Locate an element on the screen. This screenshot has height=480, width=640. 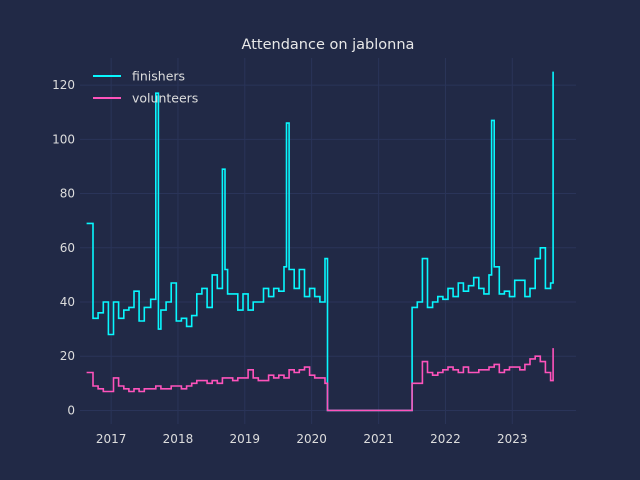
y-tick-labels: 0 20 40 60 80 100 120 is located at coordinates (63, 247).